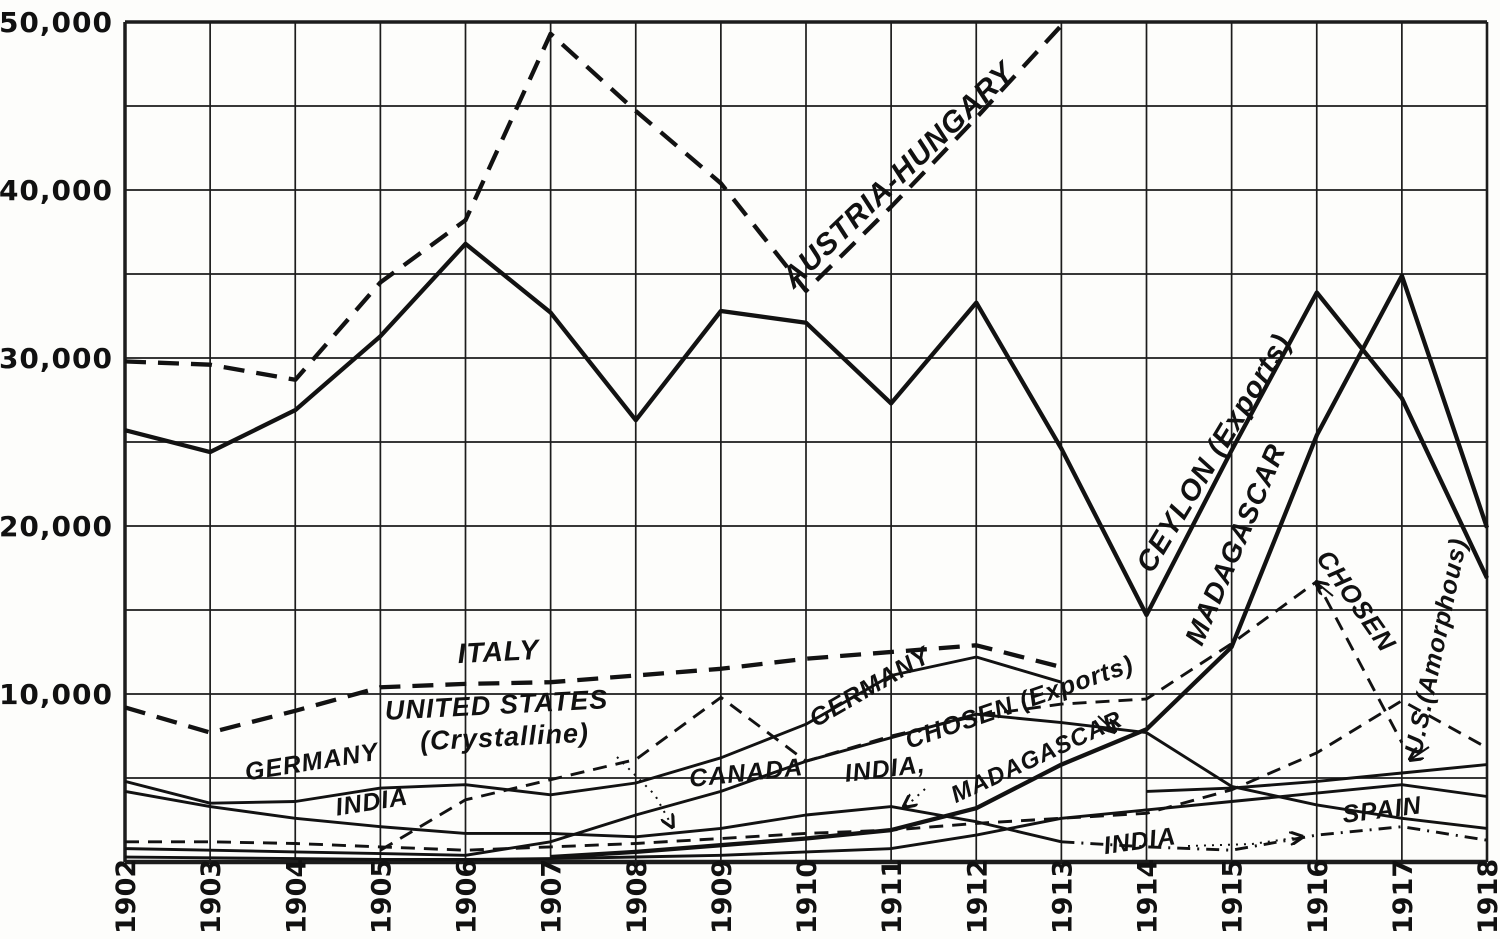 The height and width of the screenshot is (939, 1500). I want to click on us-amorphous-label: U.S.(Amorphous), so click(1436, 647).